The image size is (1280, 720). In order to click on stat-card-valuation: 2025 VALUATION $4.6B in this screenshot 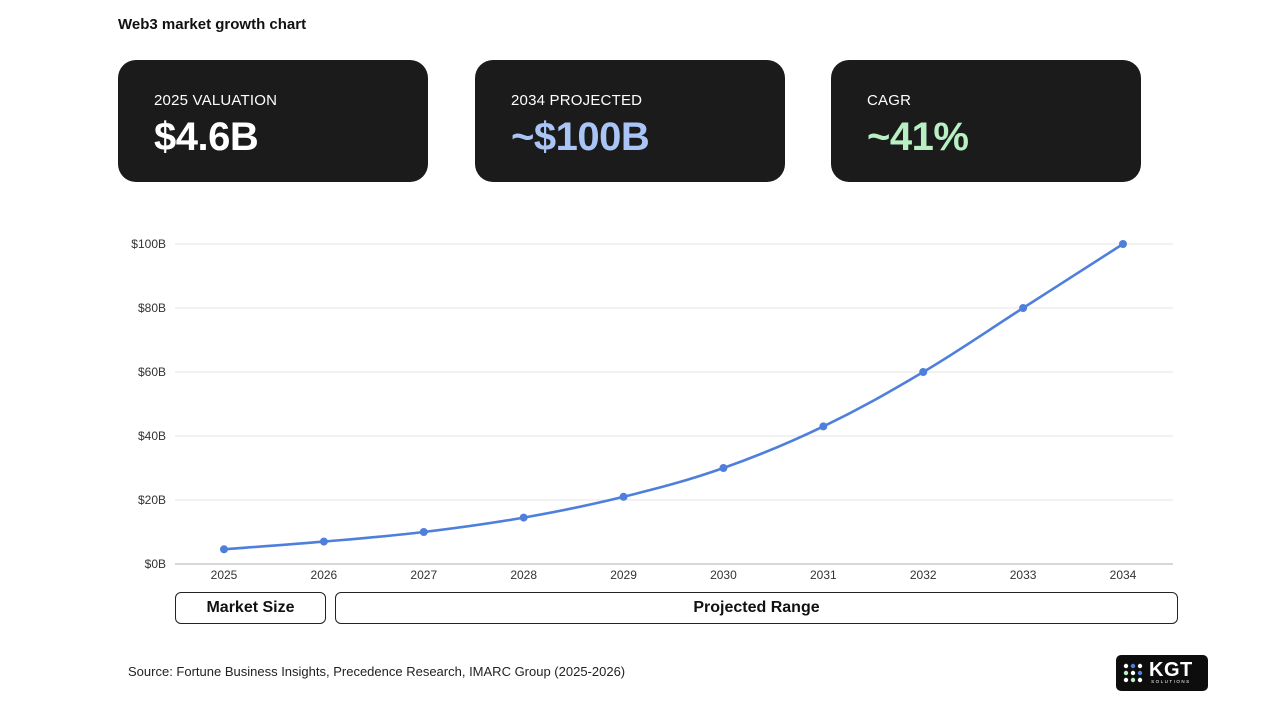, I will do `click(273, 121)`.